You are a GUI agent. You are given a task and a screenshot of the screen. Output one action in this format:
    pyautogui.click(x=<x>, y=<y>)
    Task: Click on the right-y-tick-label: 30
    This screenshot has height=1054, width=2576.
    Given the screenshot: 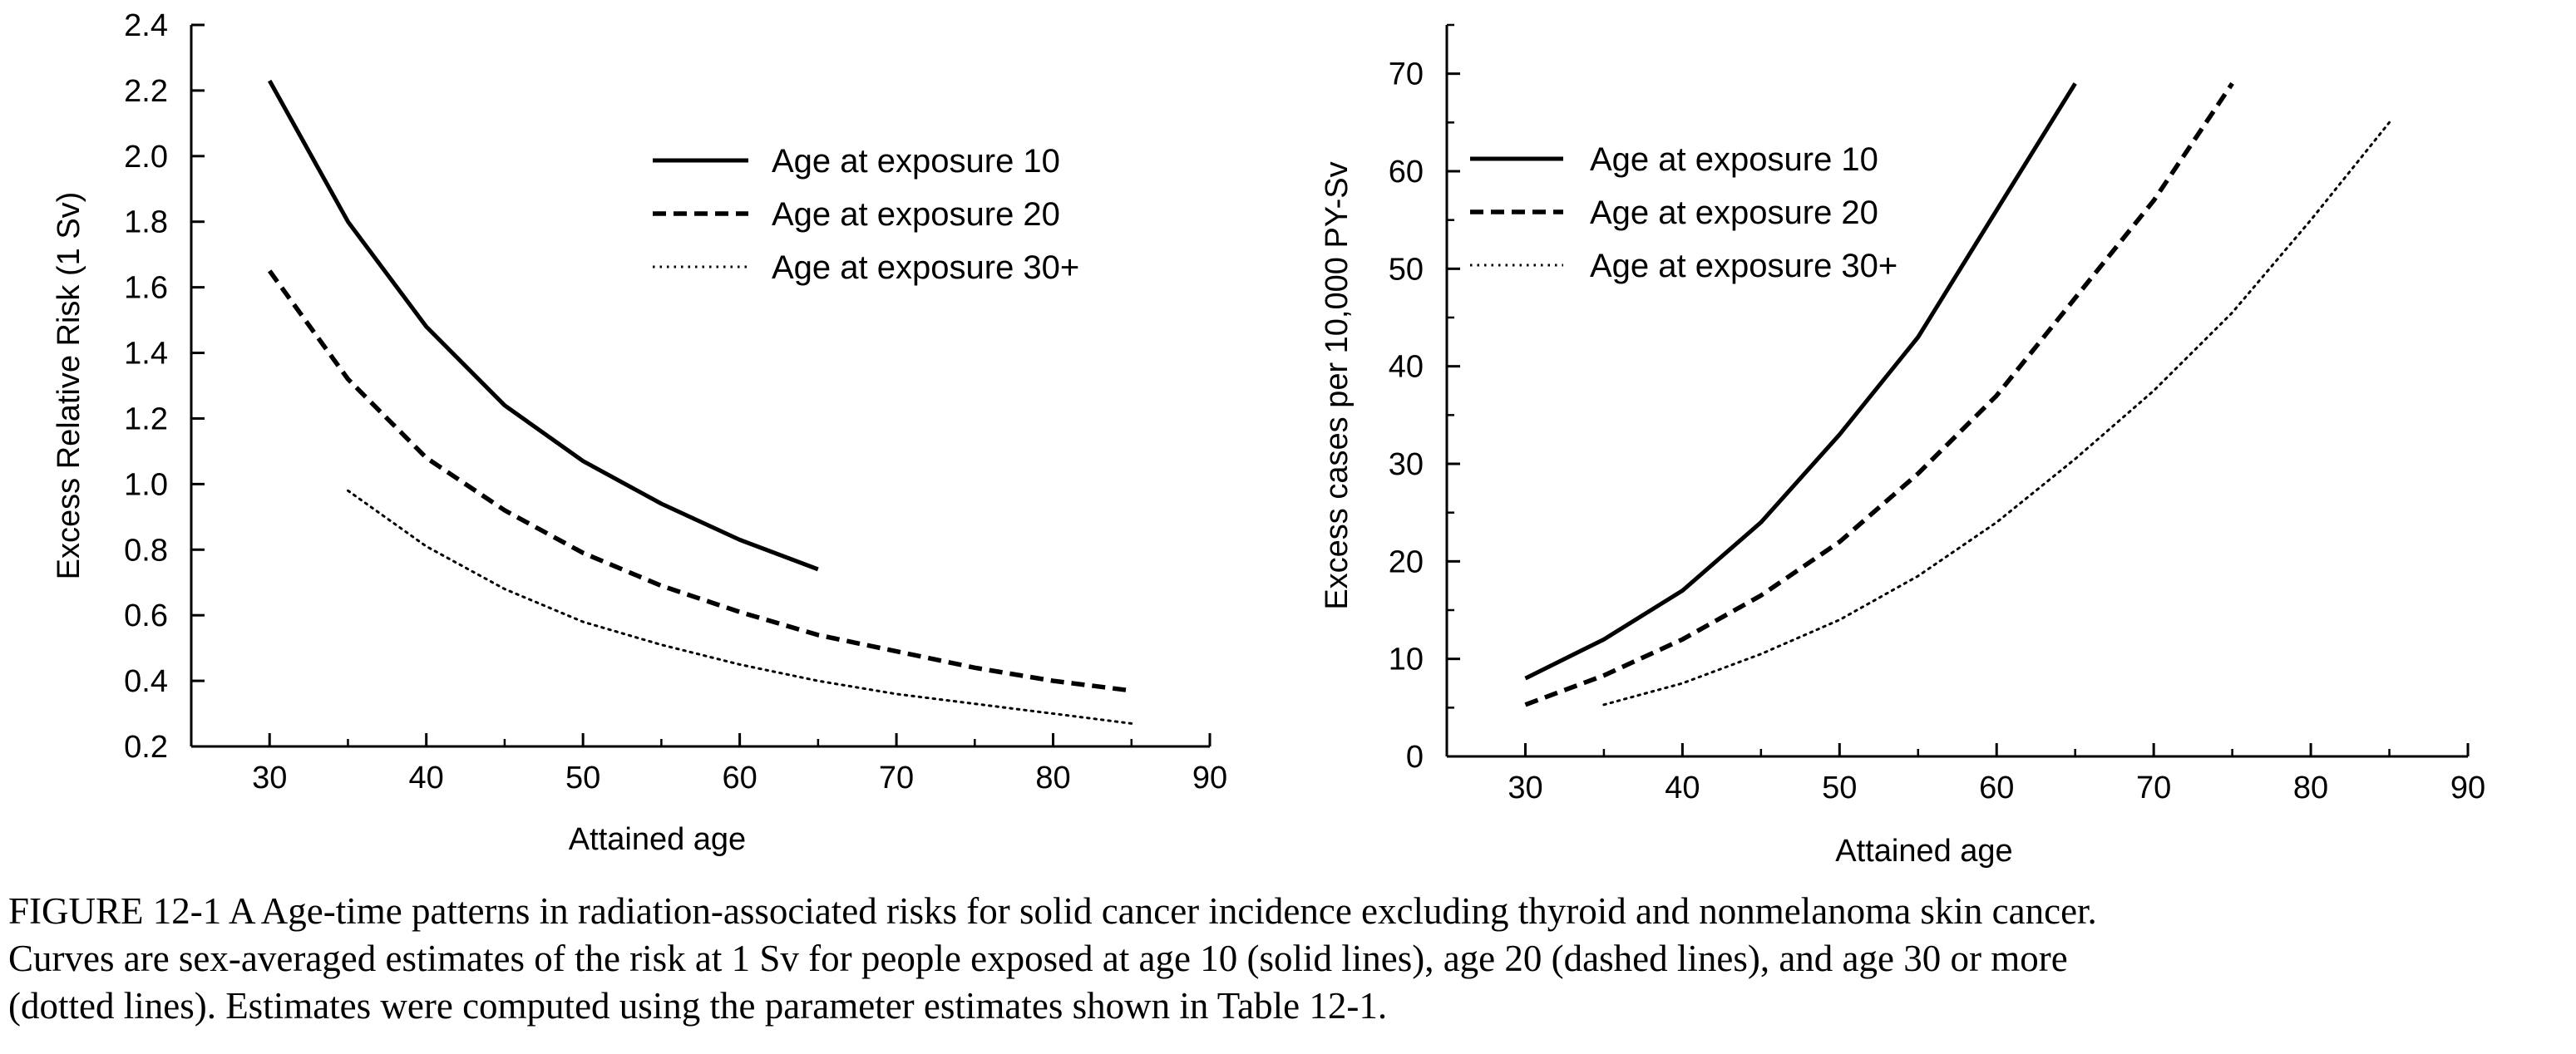 What is the action you would take?
    pyautogui.click(x=1406, y=465)
    